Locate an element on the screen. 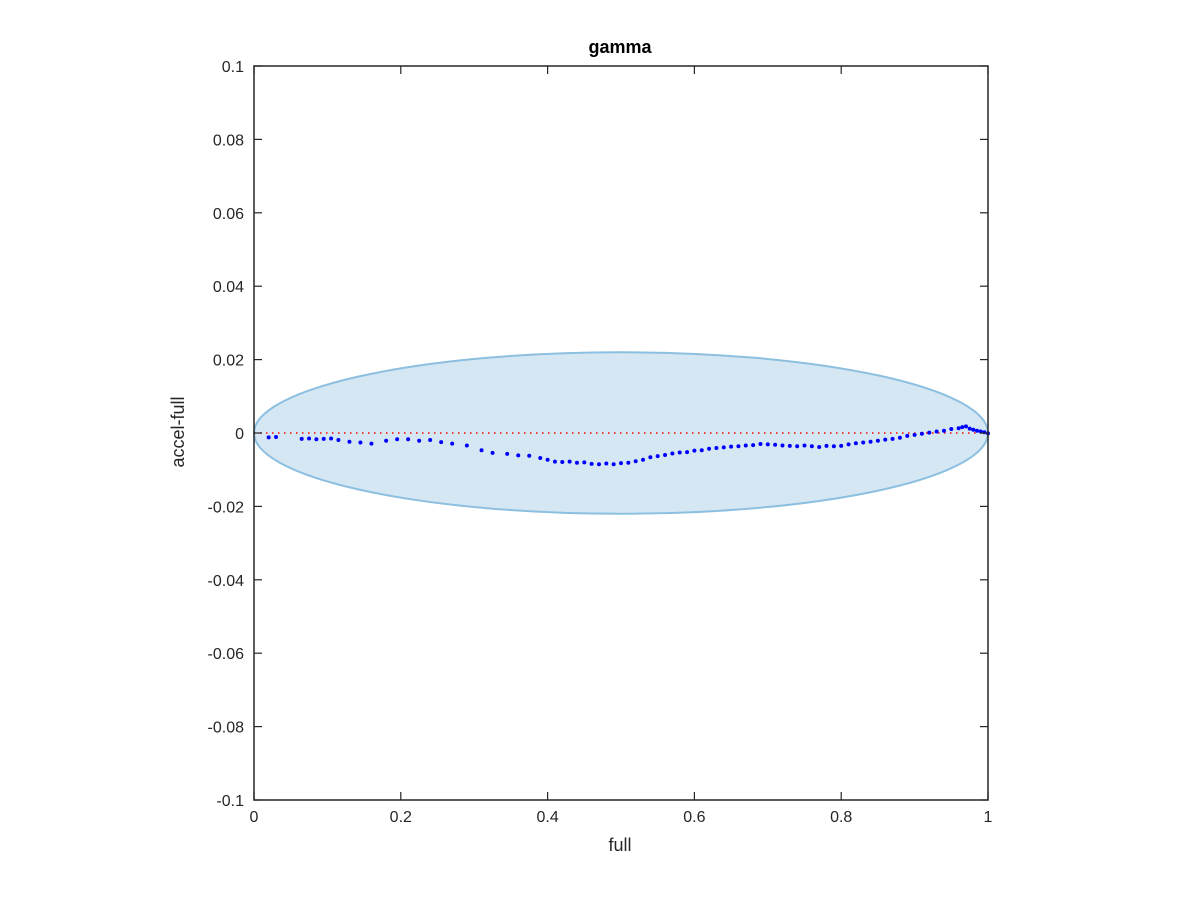 This screenshot has width=1200, height=900. x-tick-label: 0.8 is located at coordinates (841, 817).